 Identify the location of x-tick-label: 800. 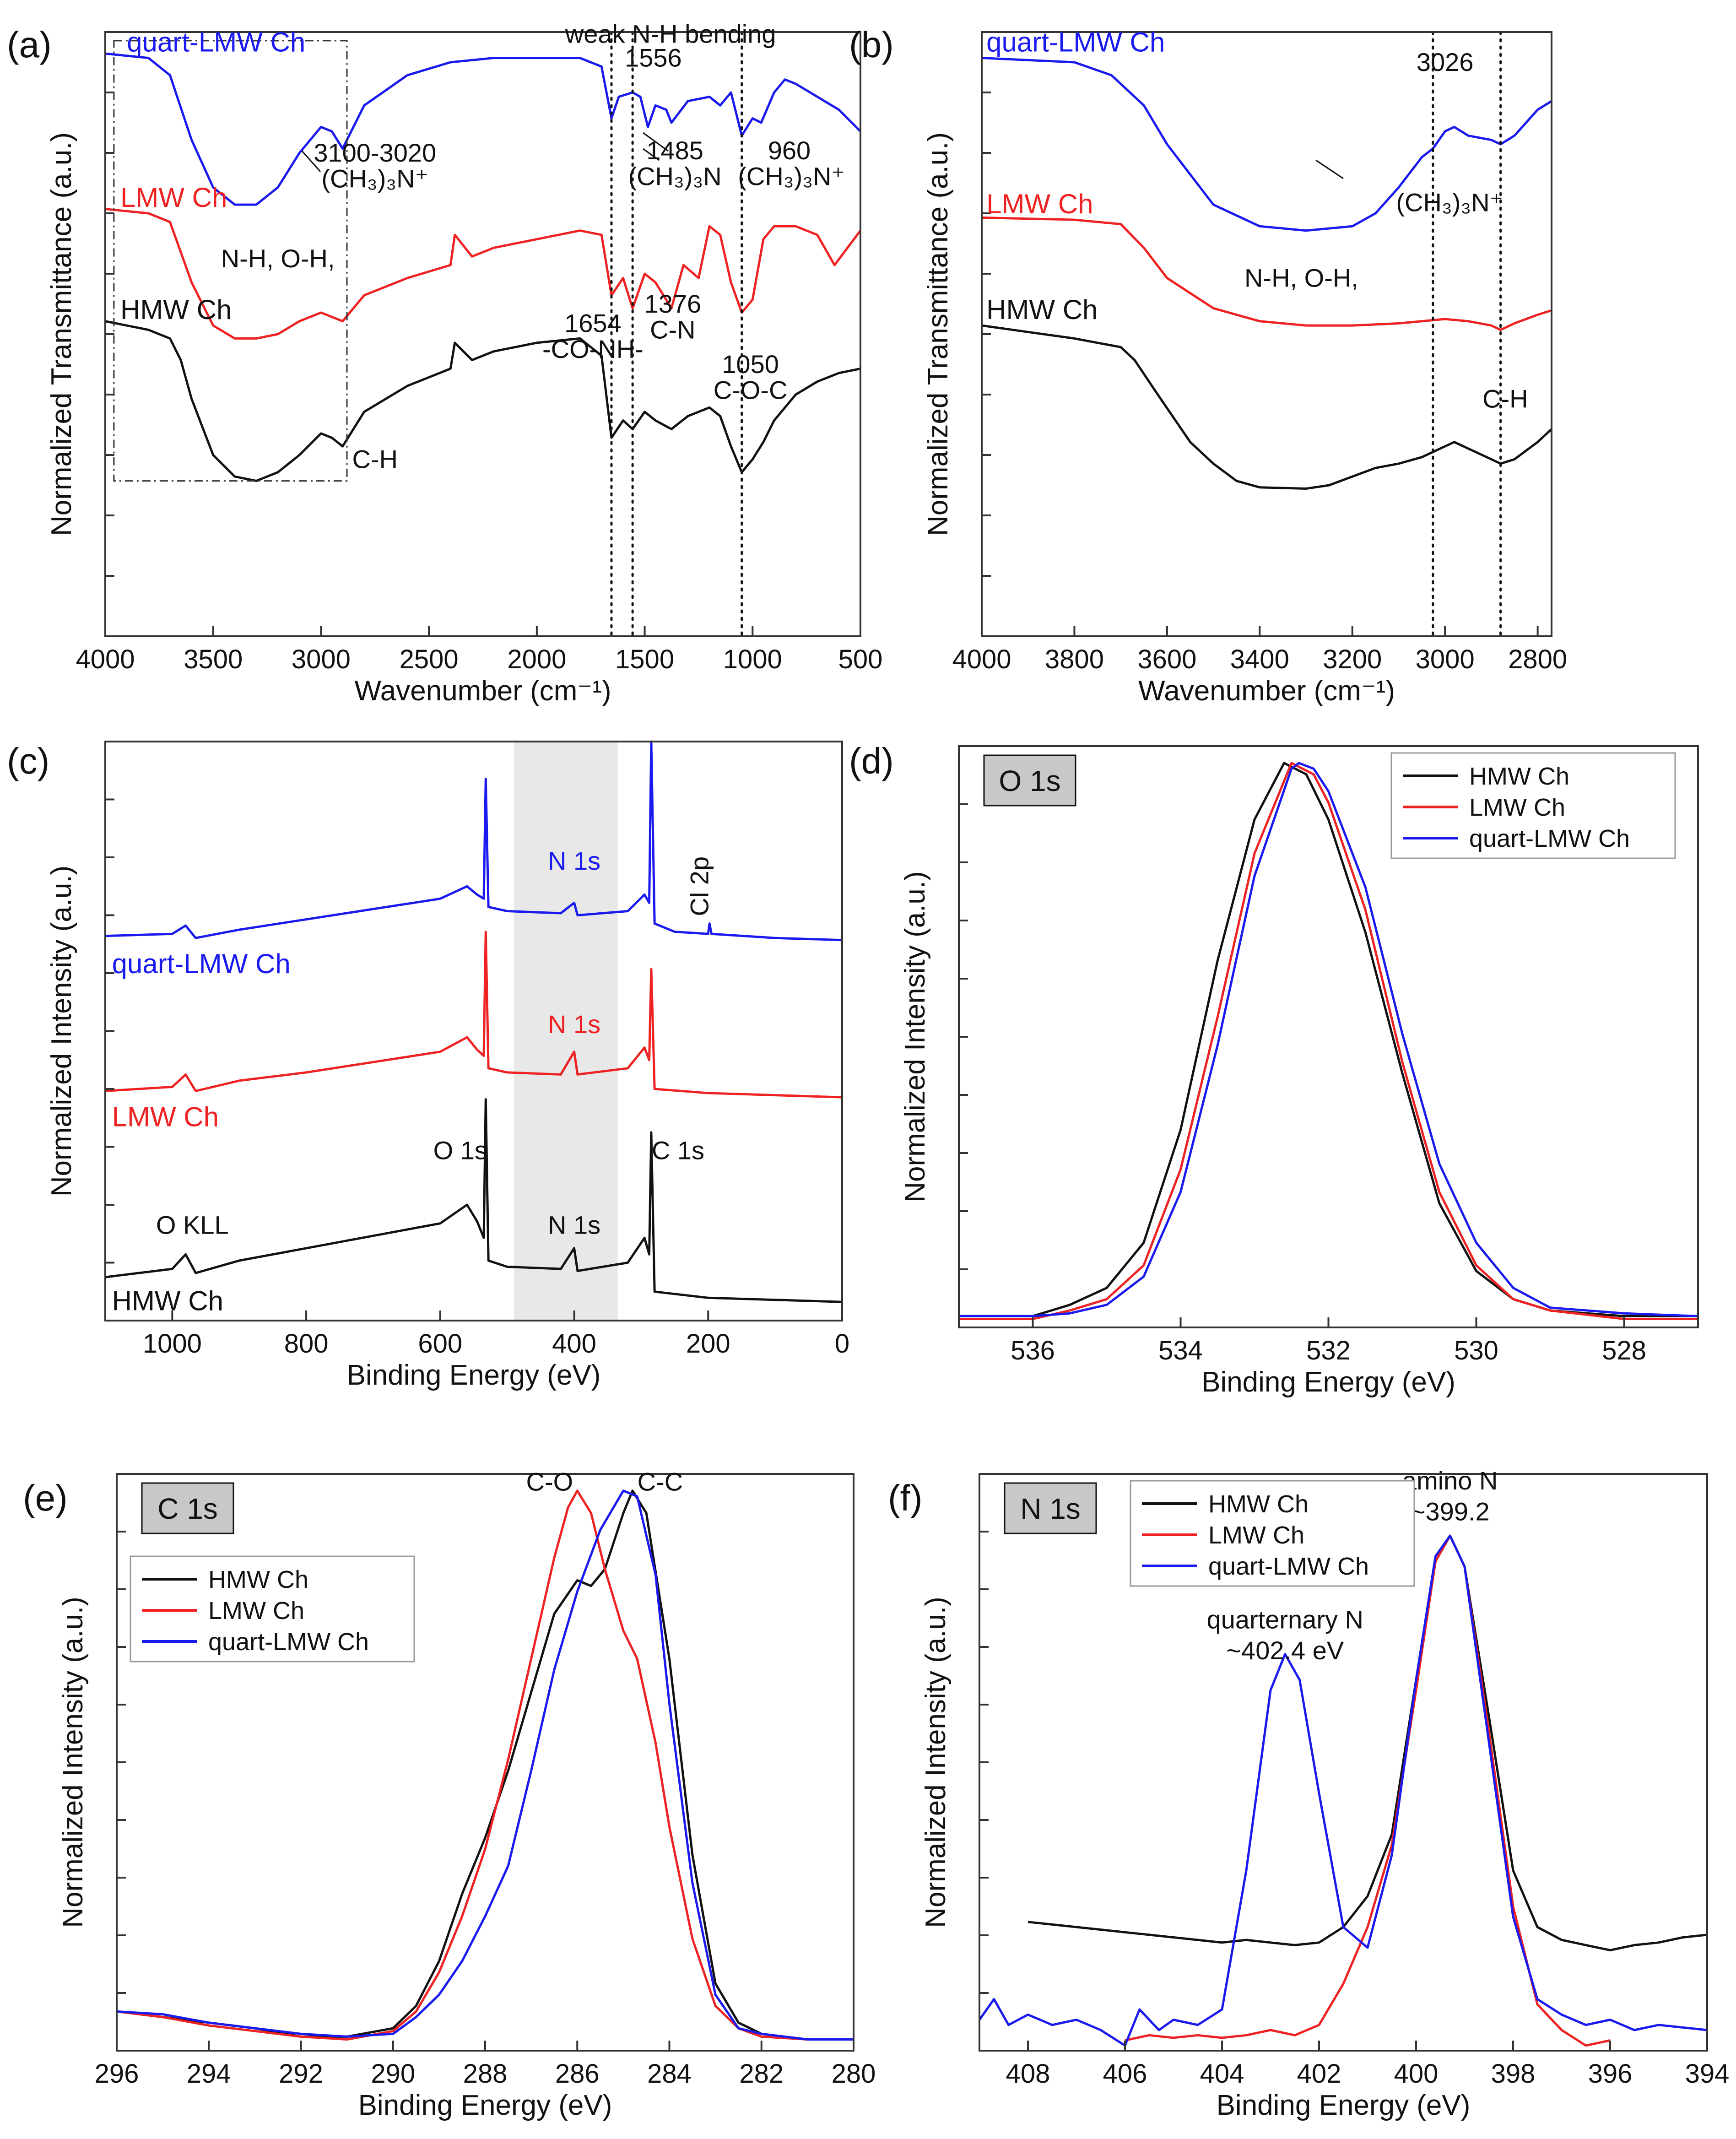
(306, 1344).